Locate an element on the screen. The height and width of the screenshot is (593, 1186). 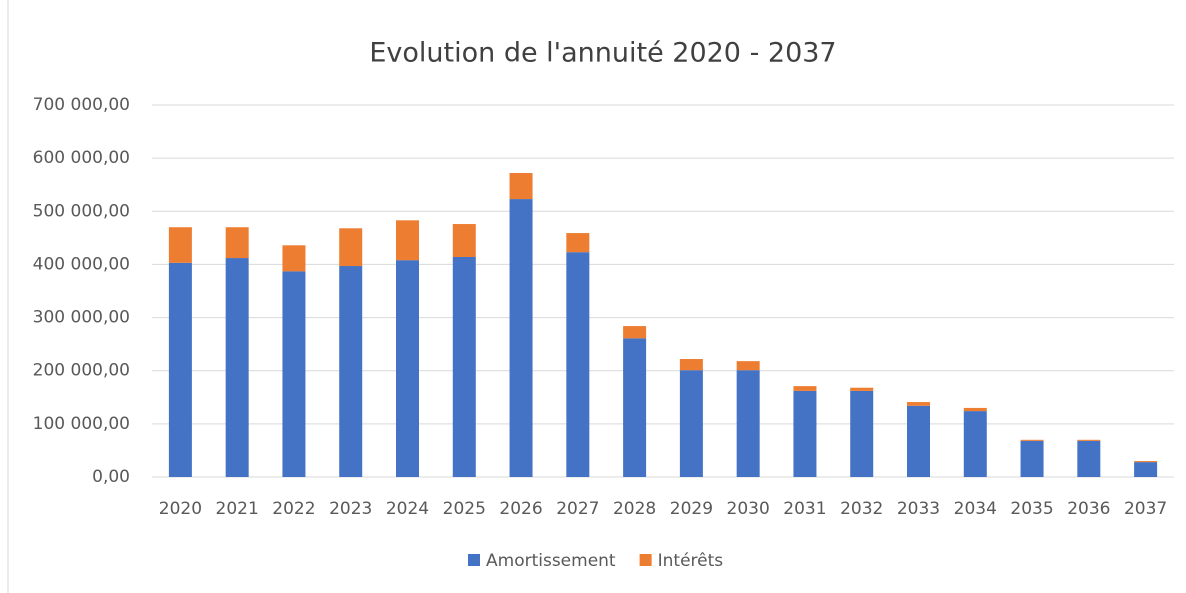
x-tick-label: 2035 is located at coordinates (1031, 509).